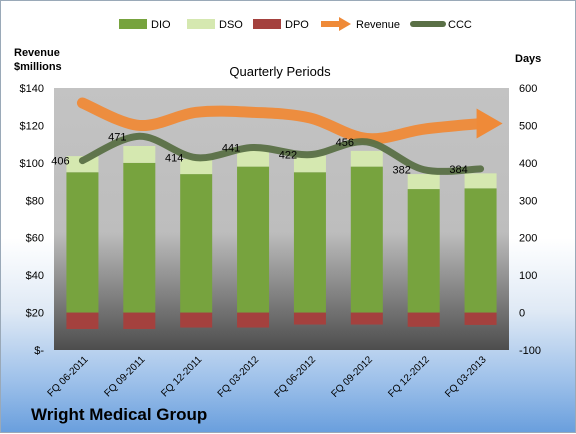  Describe the element at coordinates (35, 314) in the screenshot. I see `left-tick-label: $20` at that location.